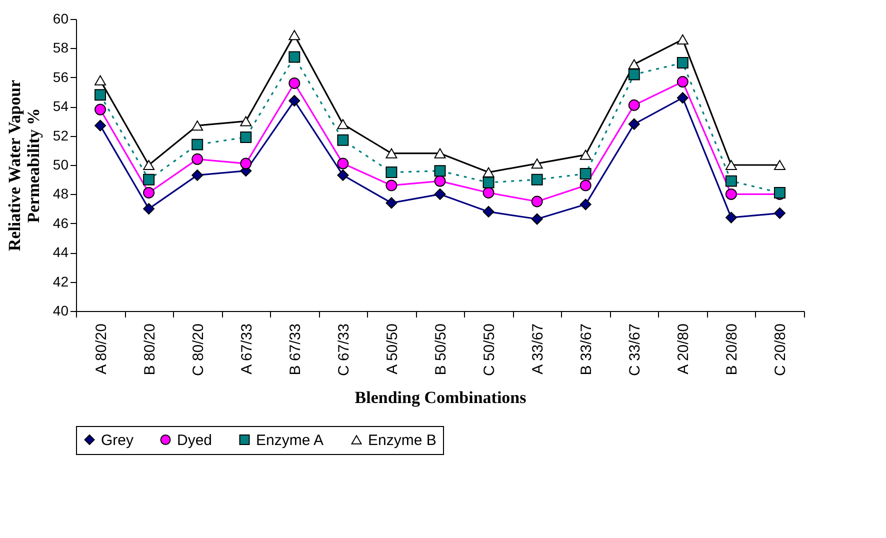 The image size is (886, 538). What do you see at coordinates (117, 440) in the screenshot?
I see `legend-label: Grey` at bounding box center [117, 440].